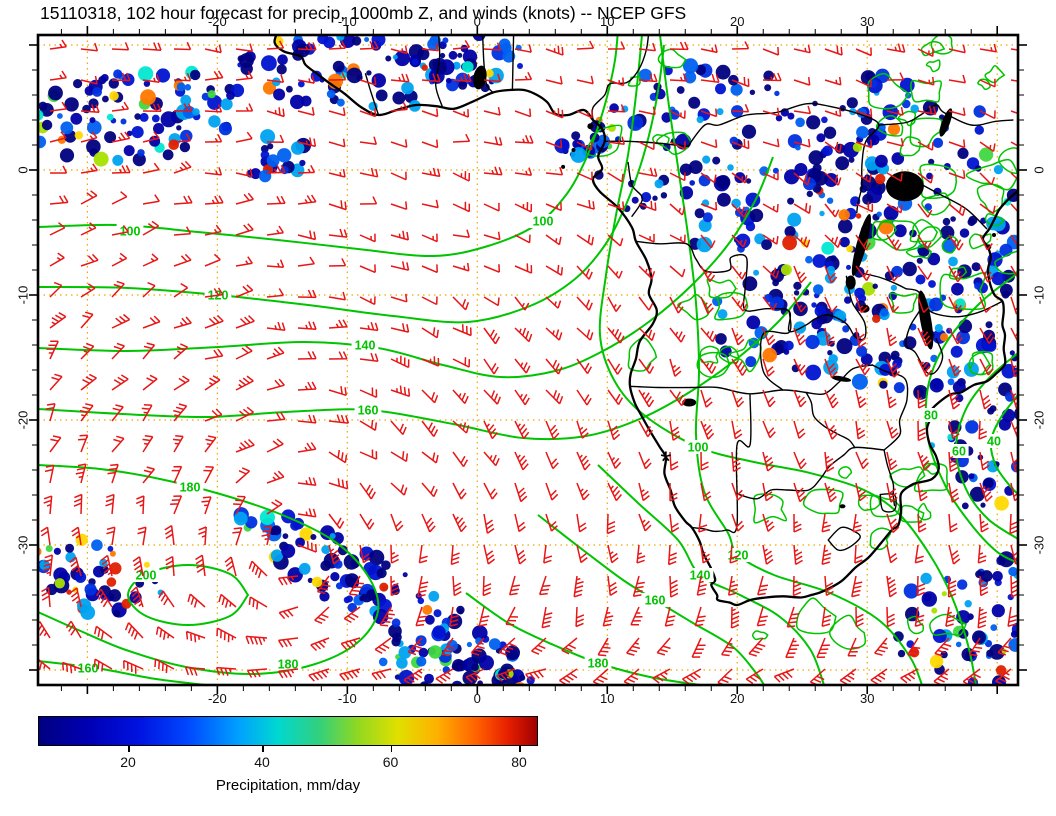 The height and width of the screenshot is (816, 1056). Describe the element at coordinates (23, 360) in the screenshot. I see `axis-left-latitude: 0 -10 -20 -30` at that location.